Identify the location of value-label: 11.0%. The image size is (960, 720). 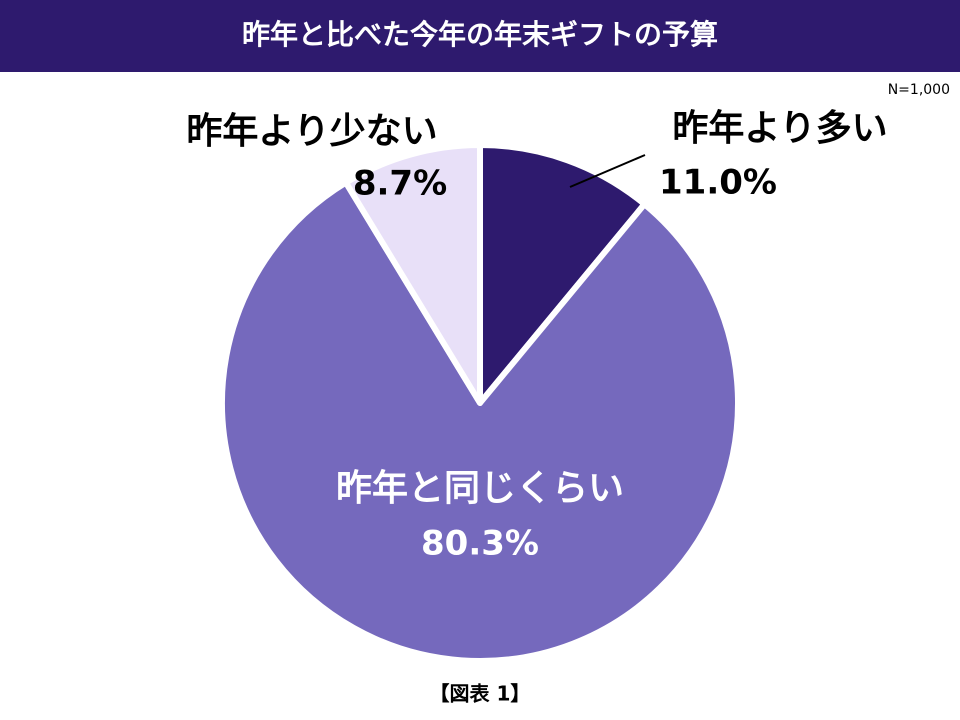
(718, 183).